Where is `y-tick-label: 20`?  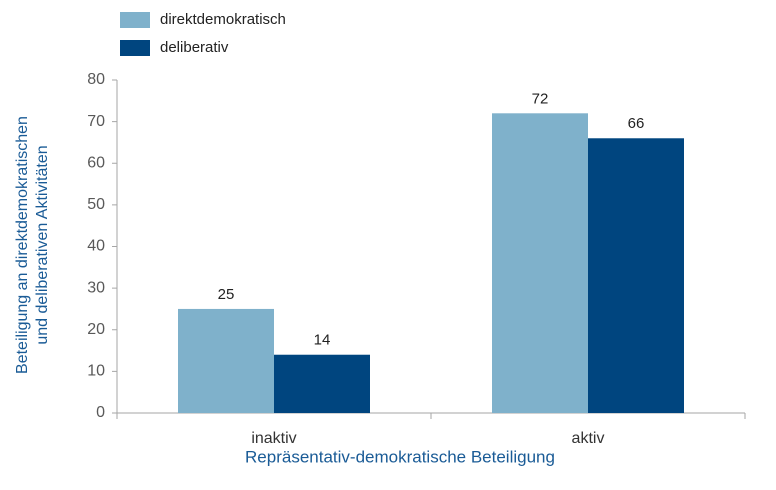 y-tick-label: 20 is located at coordinates (96, 329).